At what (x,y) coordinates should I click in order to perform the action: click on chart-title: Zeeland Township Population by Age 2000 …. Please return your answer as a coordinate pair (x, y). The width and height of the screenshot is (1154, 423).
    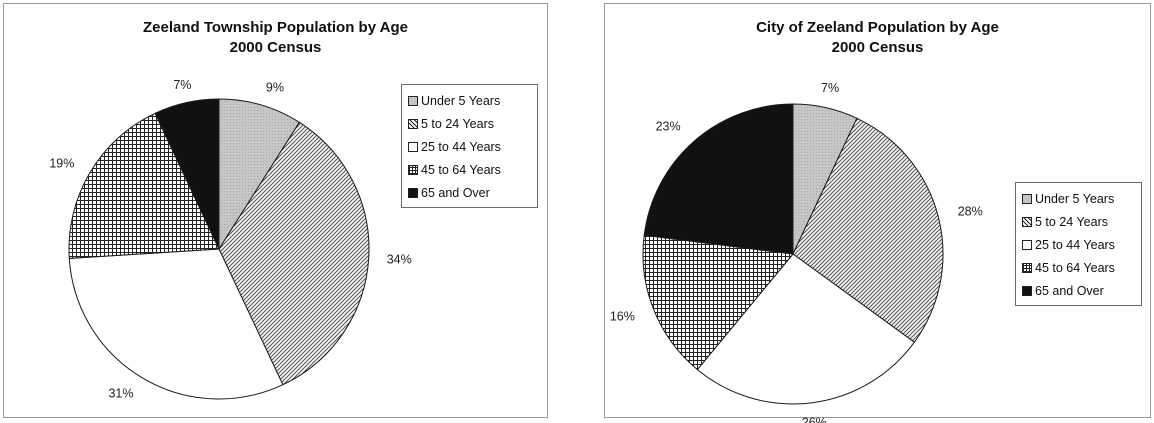
    Looking at the image, I should click on (275, 38).